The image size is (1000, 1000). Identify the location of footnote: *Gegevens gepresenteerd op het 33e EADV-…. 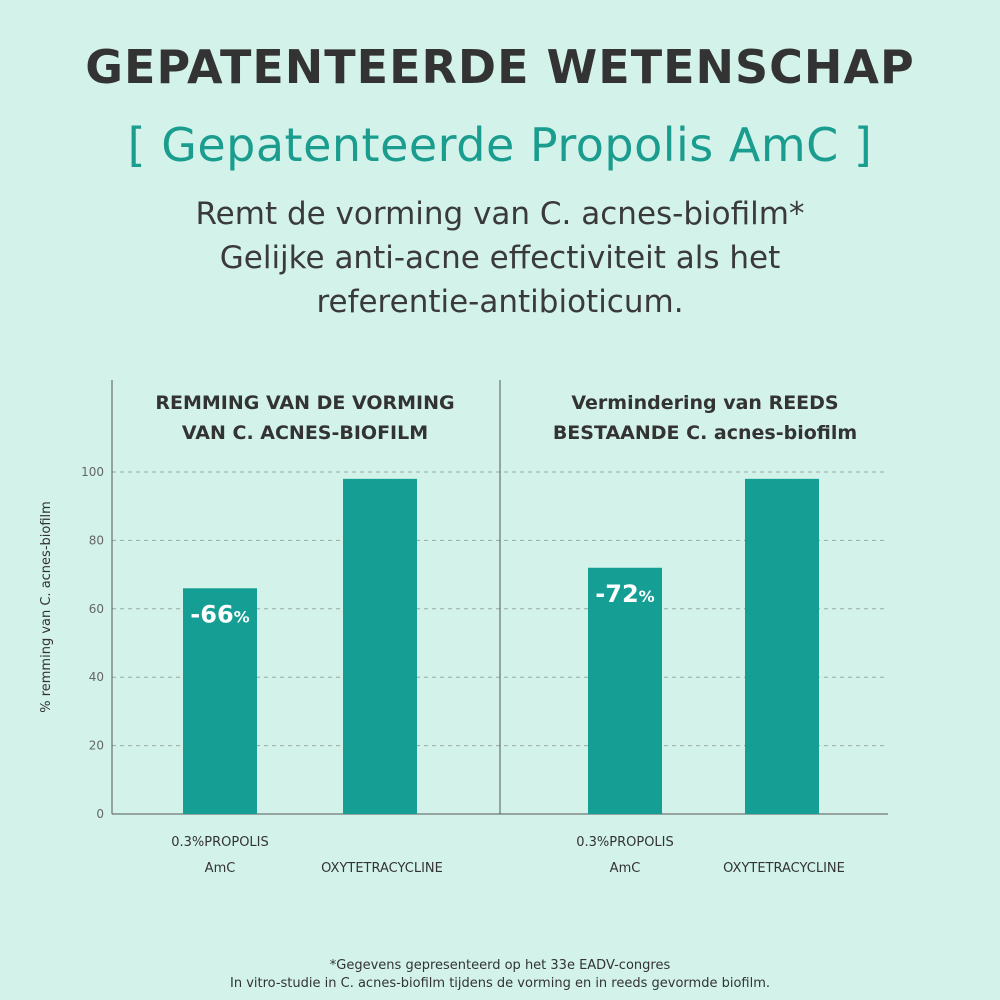
(500, 975).